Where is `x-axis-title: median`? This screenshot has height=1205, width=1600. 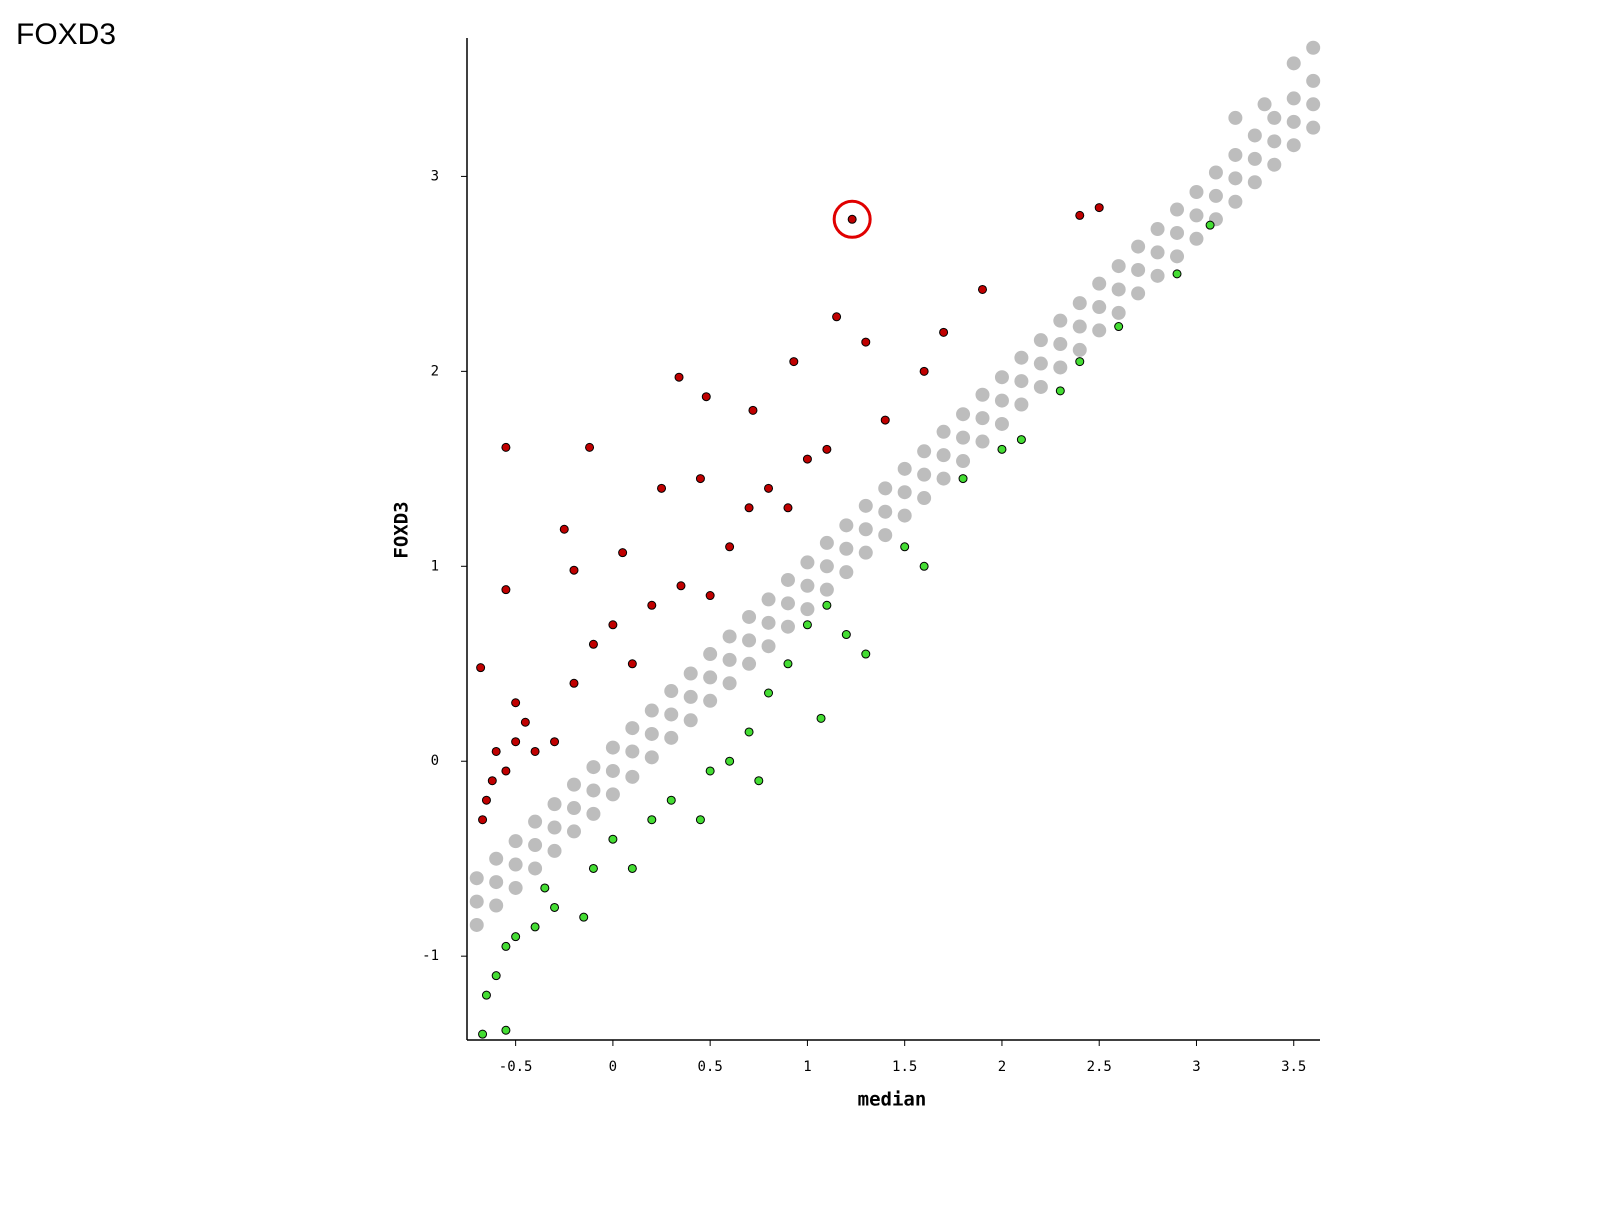
x-axis-title: median is located at coordinates (892, 1100).